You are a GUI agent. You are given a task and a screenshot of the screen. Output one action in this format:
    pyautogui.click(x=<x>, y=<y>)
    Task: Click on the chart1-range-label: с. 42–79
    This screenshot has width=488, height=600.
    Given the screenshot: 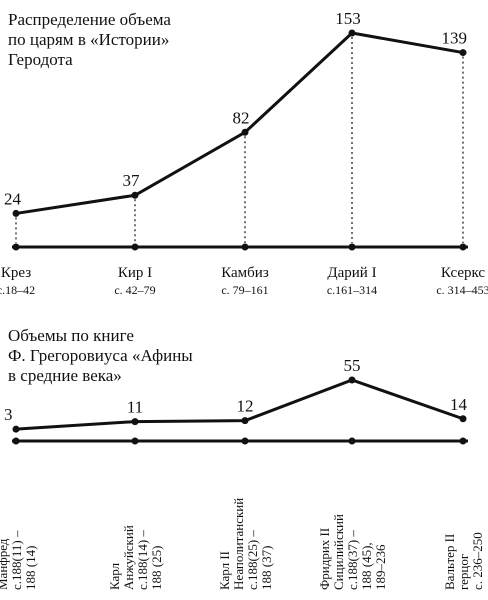 What is the action you would take?
    pyautogui.click(x=134, y=290)
    